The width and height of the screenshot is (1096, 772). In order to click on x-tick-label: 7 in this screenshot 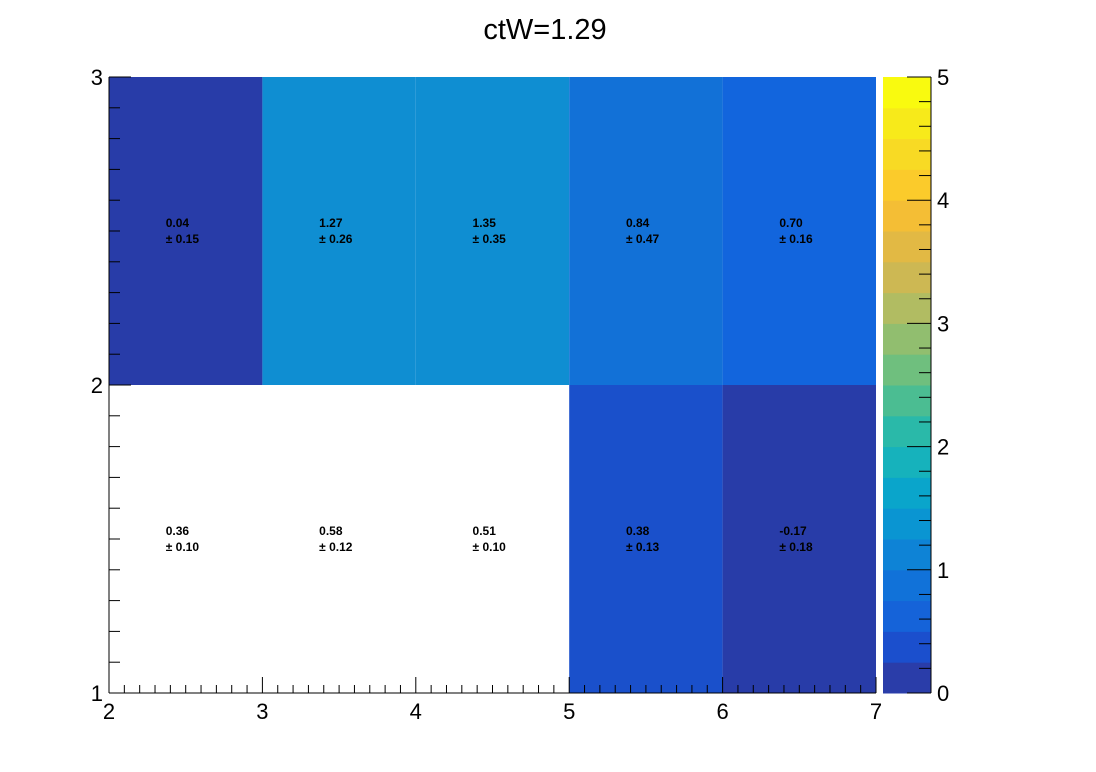, I will do `click(876, 711)`.